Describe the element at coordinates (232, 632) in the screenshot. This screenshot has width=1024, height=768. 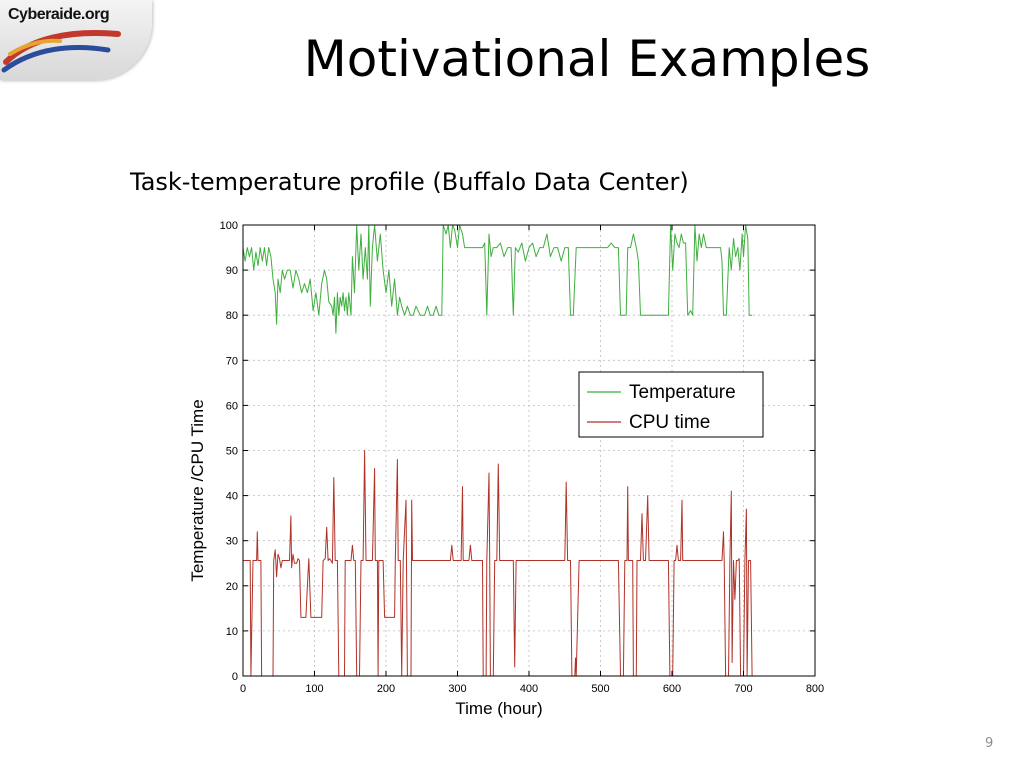
I see `y-tick-label: 10` at that location.